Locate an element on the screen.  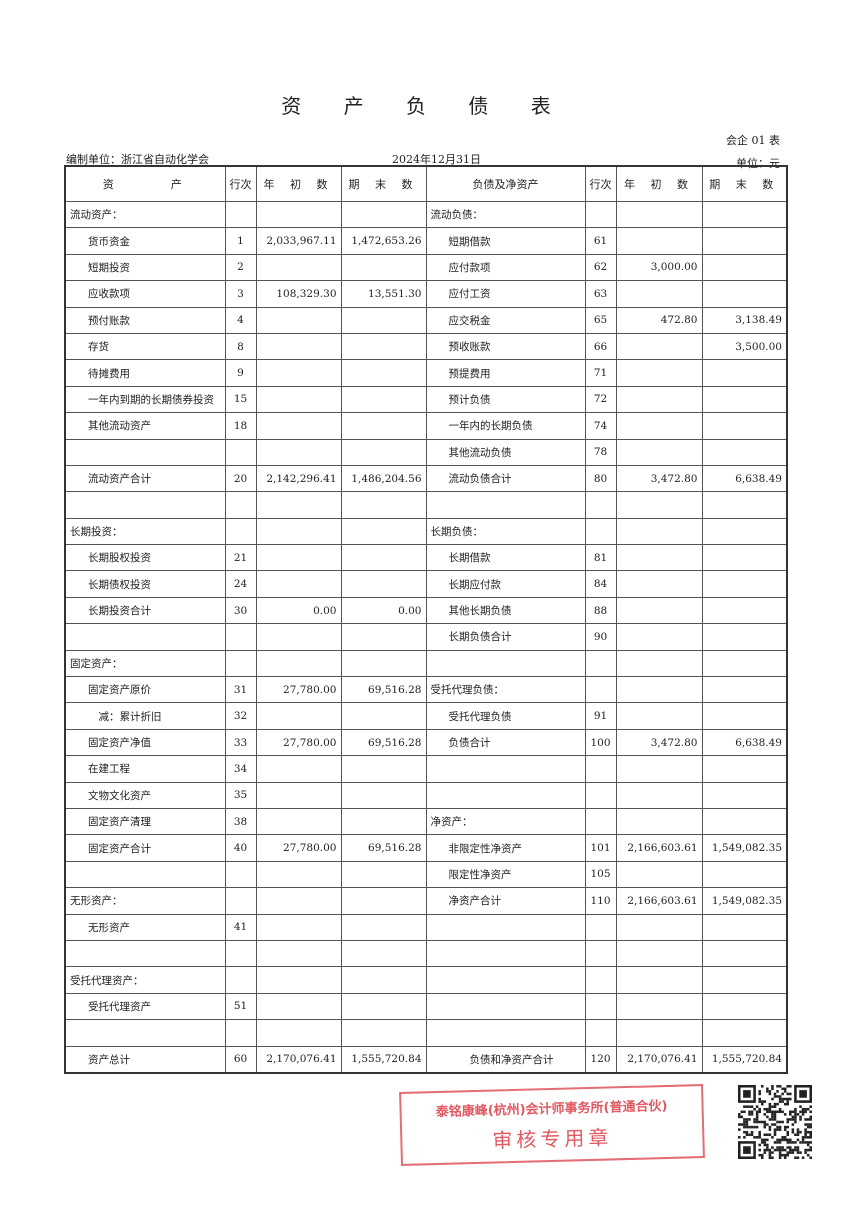
asset-line-number: 60 is located at coordinates (240, 1059).